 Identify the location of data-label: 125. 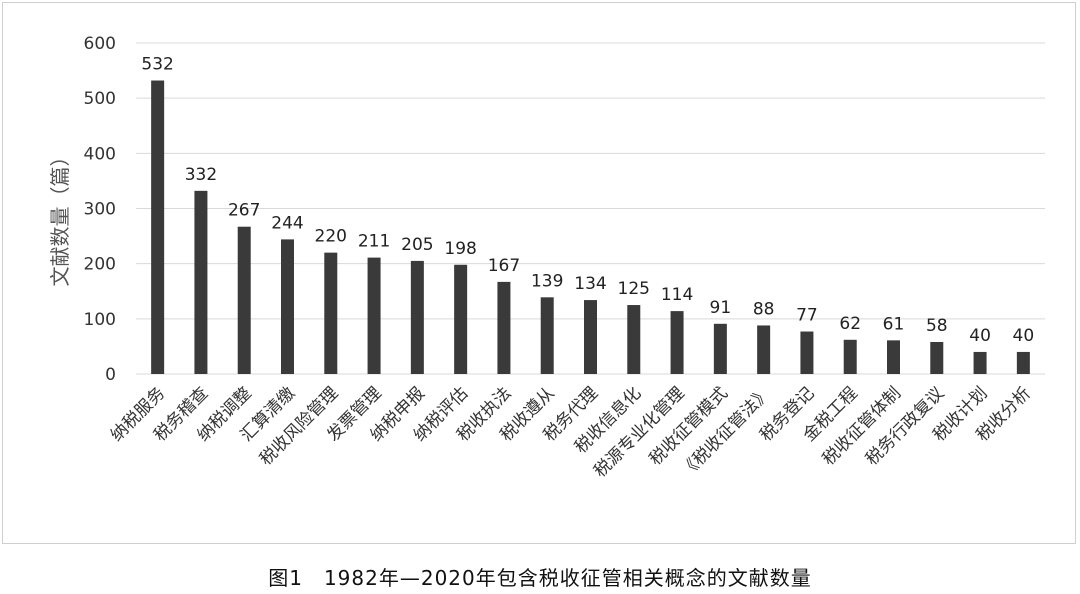
(634, 289).